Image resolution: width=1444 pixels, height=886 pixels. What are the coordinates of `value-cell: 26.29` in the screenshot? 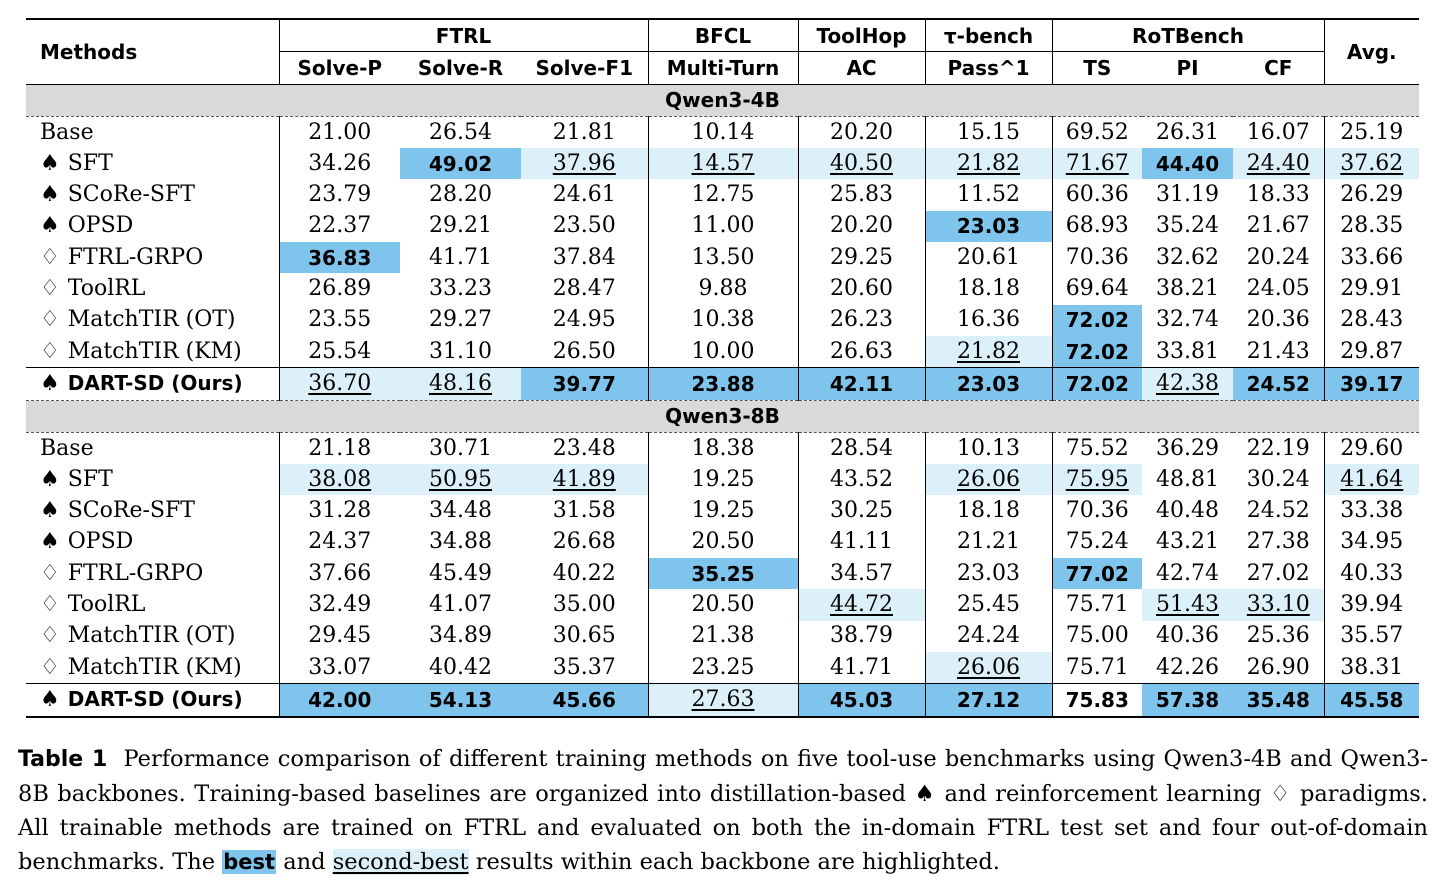 It's located at (1371, 195).